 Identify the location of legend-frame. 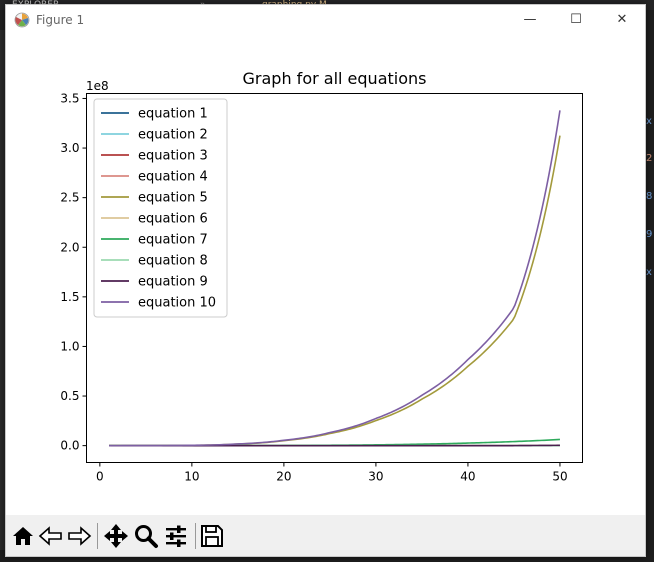
(160, 208).